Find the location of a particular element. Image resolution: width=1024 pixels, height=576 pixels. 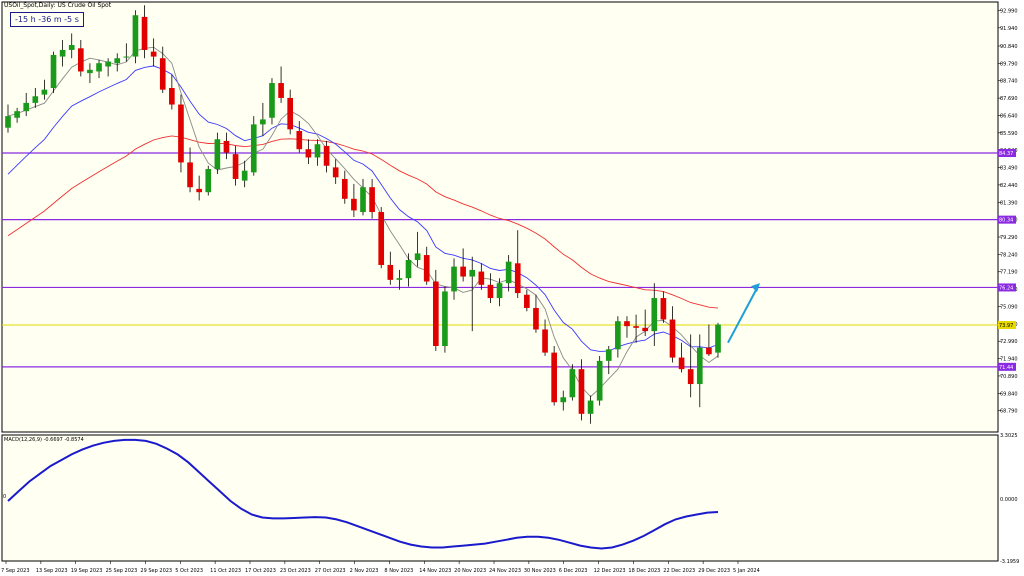

price-axis-label: 91.940 is located at coordinates (1009, 29).